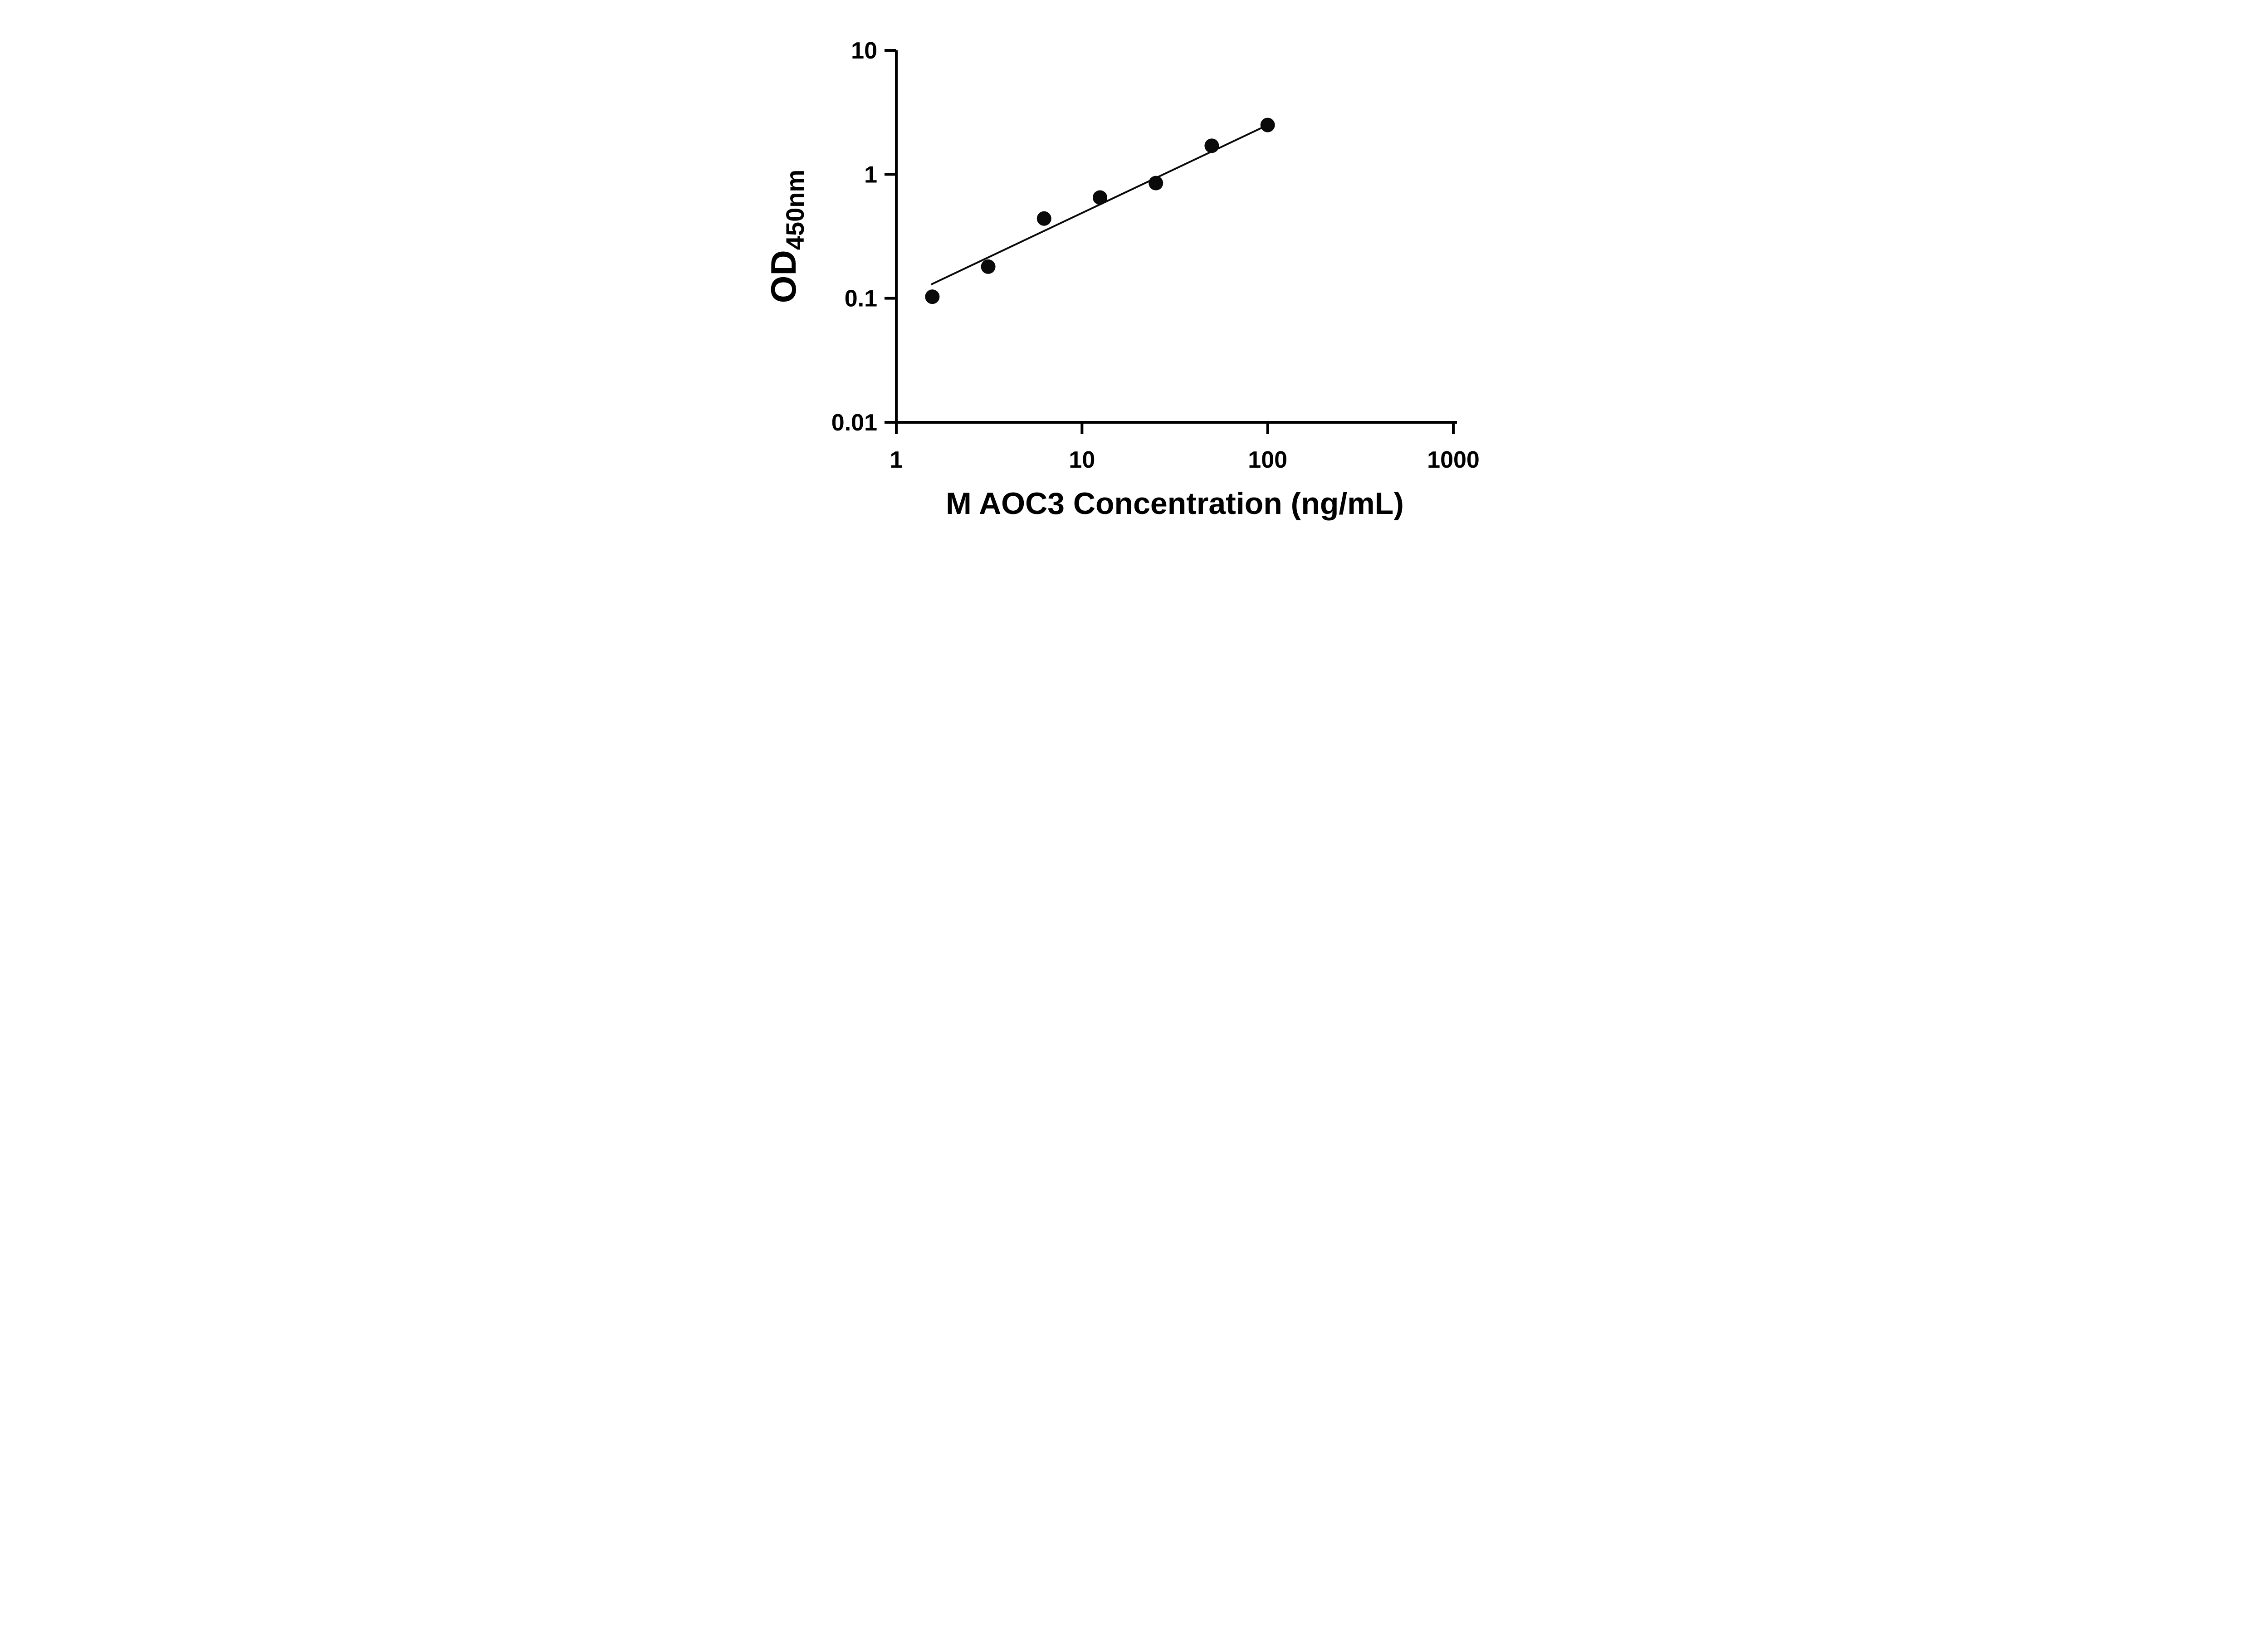  I want to click on x-tick-label: 10, so click(1082, 460).